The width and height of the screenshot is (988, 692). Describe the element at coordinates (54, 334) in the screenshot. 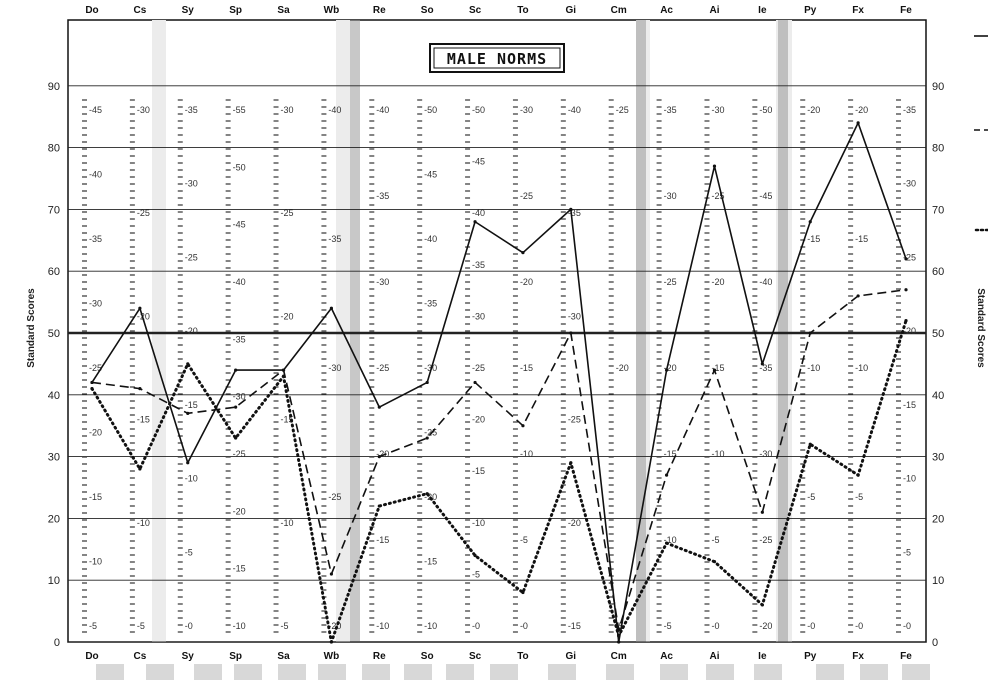

I see `y-tick-label-left: 50` at that location.